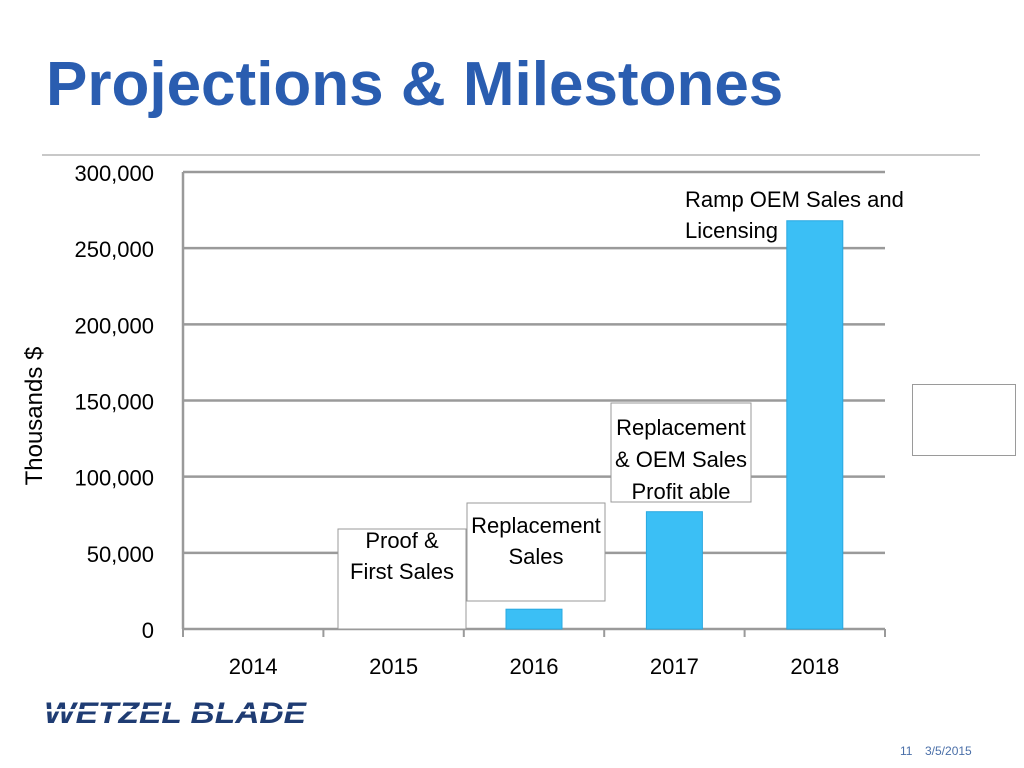 This screenshot has height=768, width=1024. Describe the element at coordinates (120, 554) in the screenshot. I see `y-tick-label: 50,000` at that location.